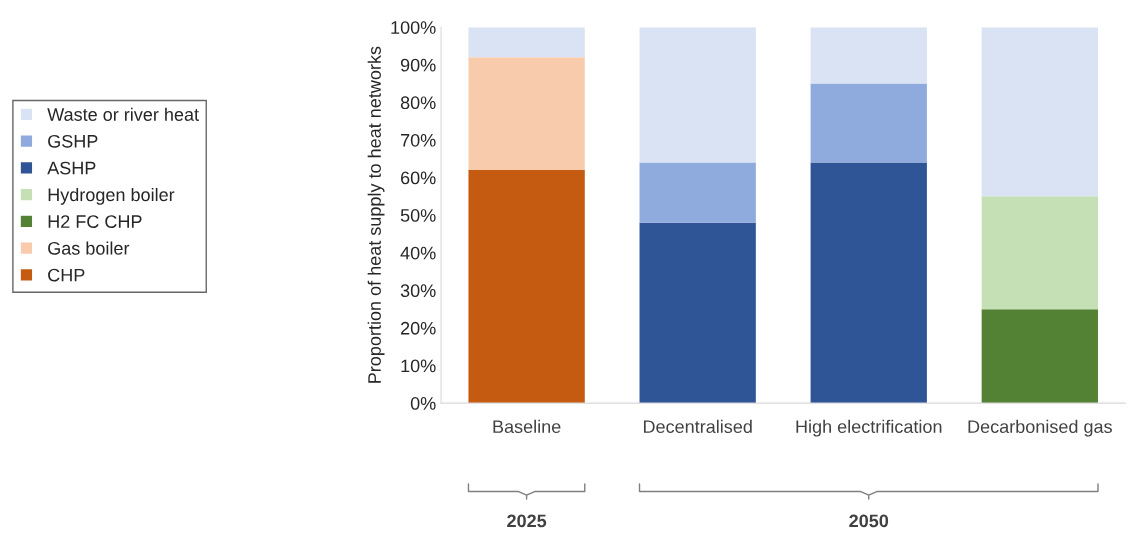 Image resolution: width=1131 pixels, height=544 pixels. I want to click on y-tick-label: 50%, so click(418, 215).